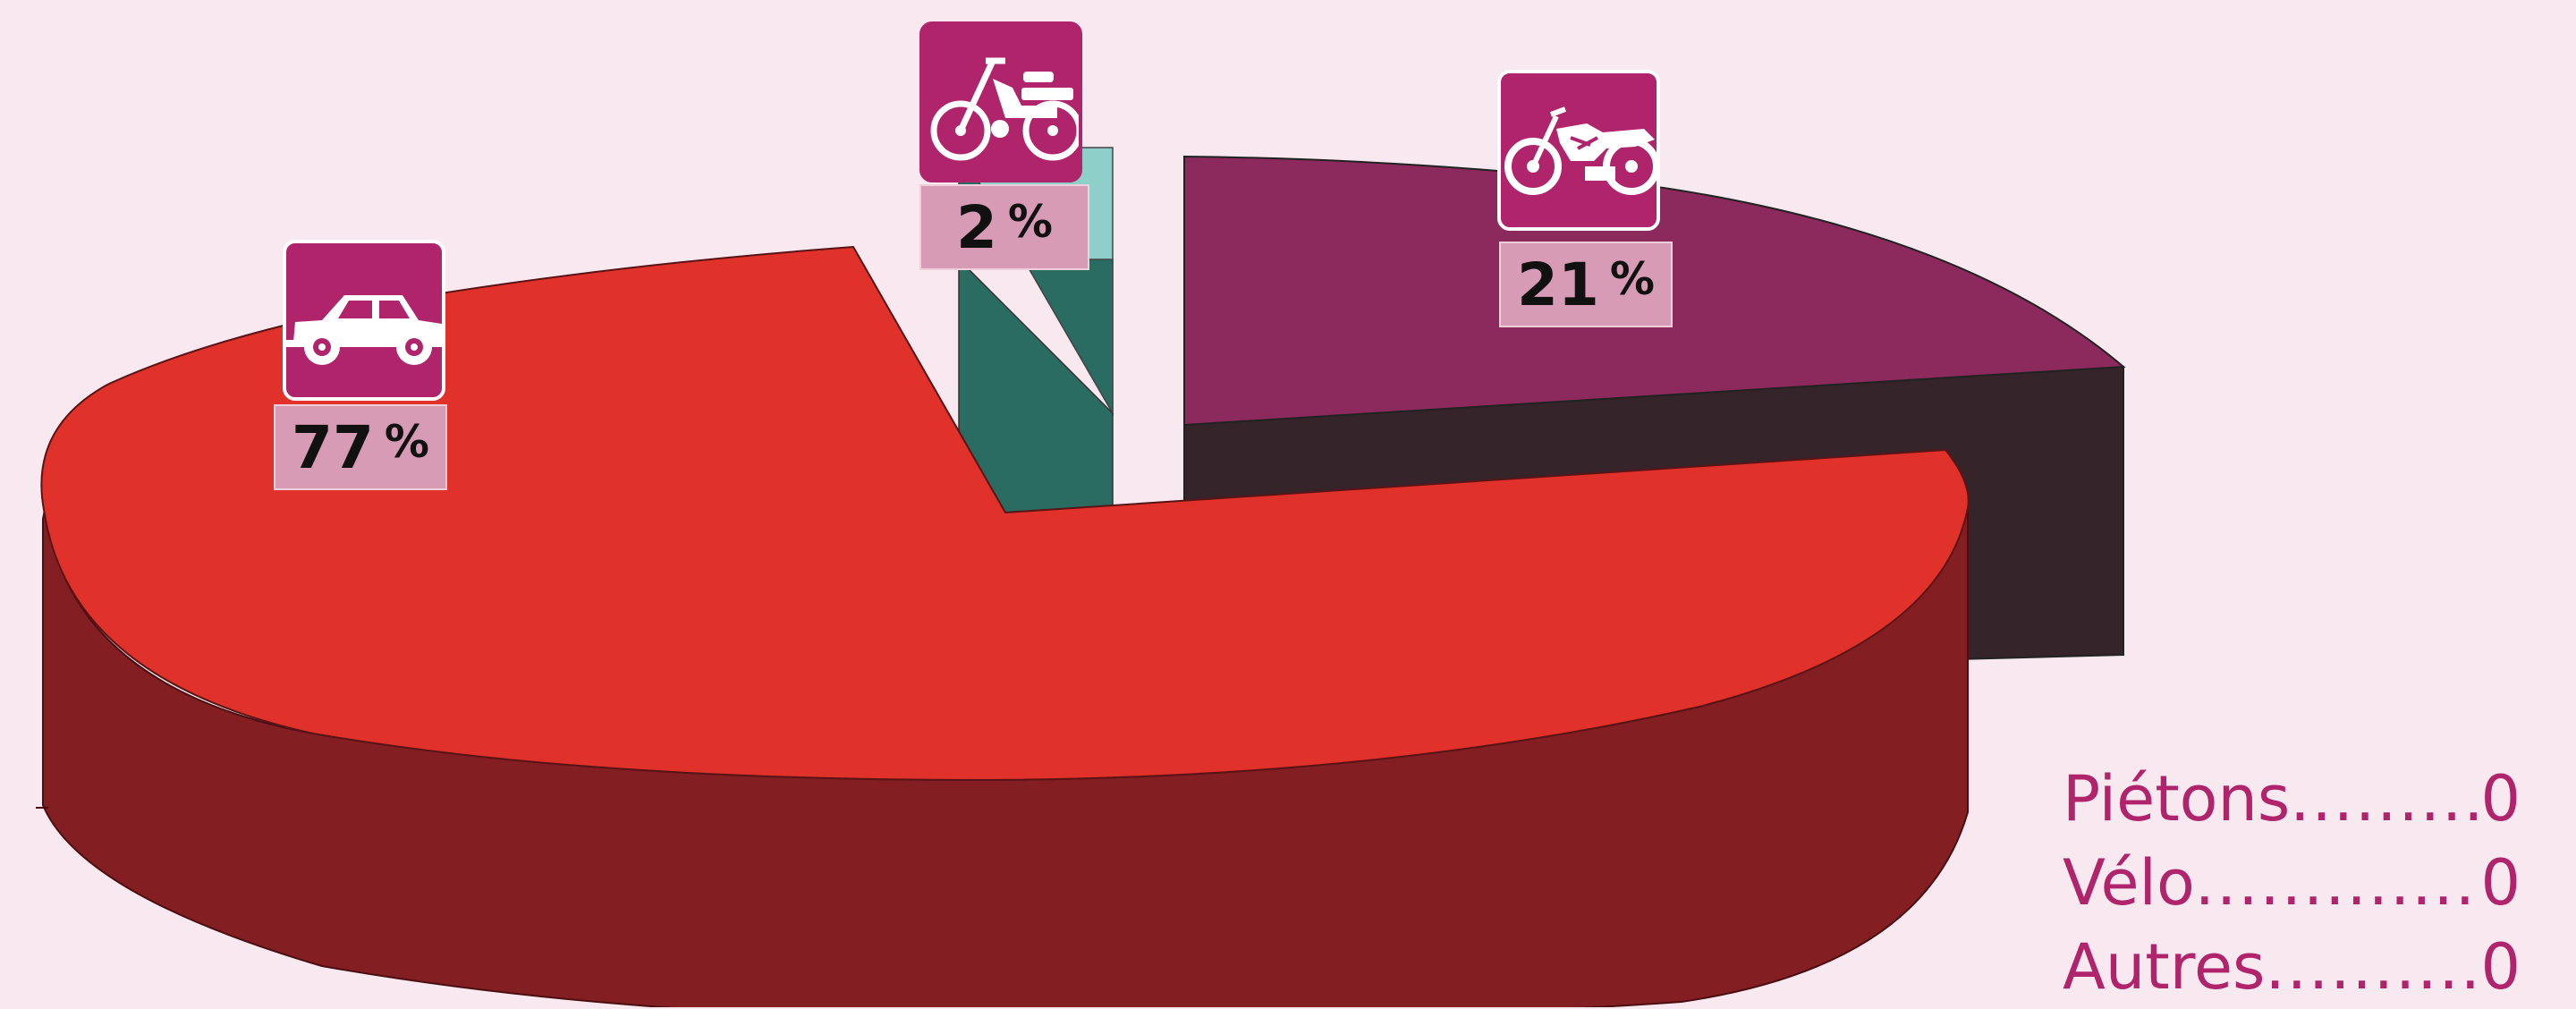 Image resolution: width=2576 pixels, height=1009 pixels. Describe the element at coordinates (333, 447) in the screenshot. I see `car-percent-value: 77` at that location.